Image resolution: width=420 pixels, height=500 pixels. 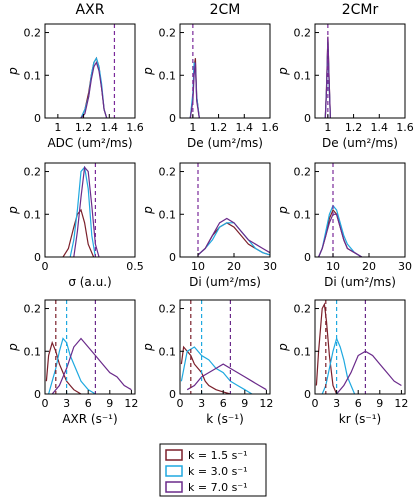 What do you see at coordinates (270, 266) in the screenshot?
I see `x-tick-label: 30` at bounding box center [270, 266].